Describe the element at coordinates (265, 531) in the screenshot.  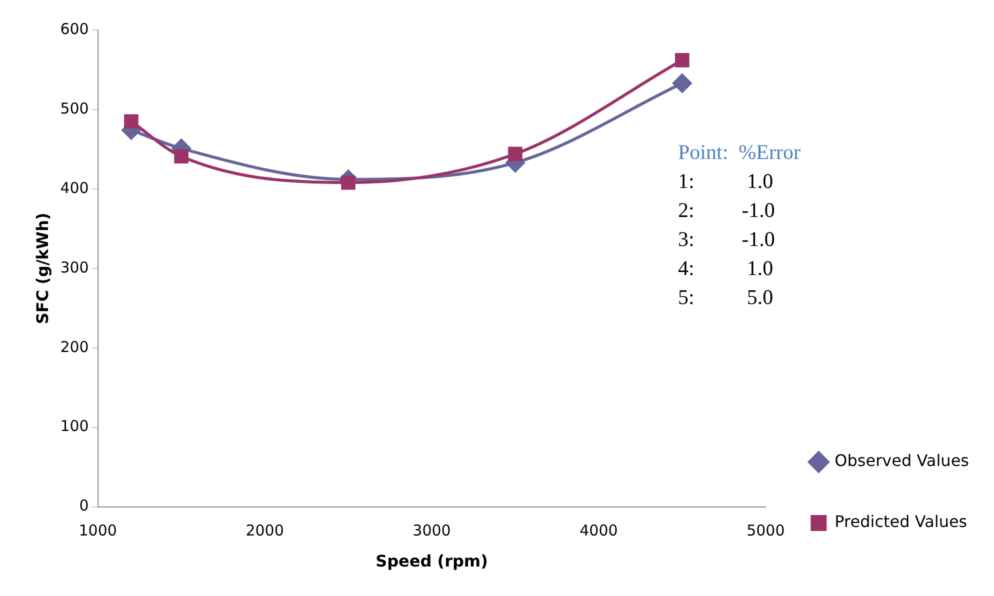
I see `x-tick-label: 2000` at that location.